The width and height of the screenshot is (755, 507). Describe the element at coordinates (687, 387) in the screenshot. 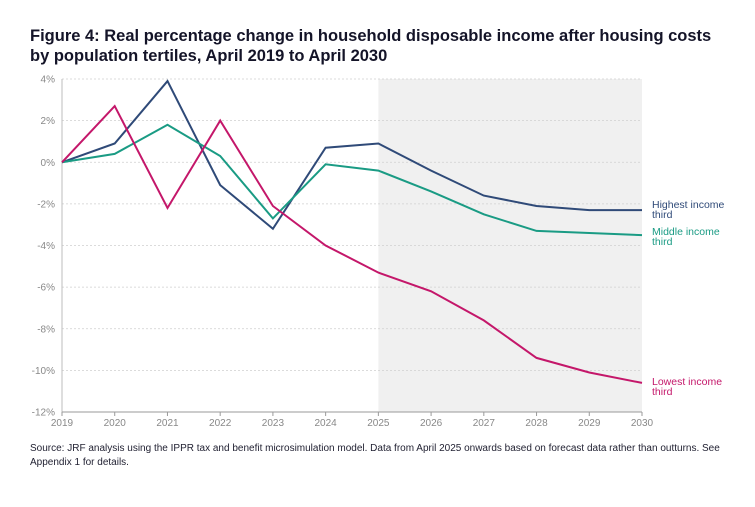

I see `series-label-lowest-income-third: Lowest income third` at that location.